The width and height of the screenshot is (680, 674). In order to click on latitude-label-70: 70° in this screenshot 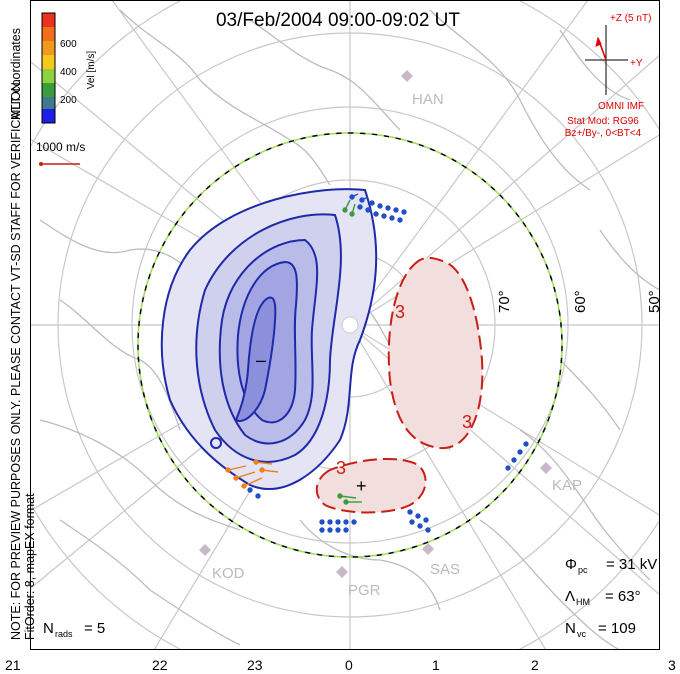, I will do `click(504, 301)`.